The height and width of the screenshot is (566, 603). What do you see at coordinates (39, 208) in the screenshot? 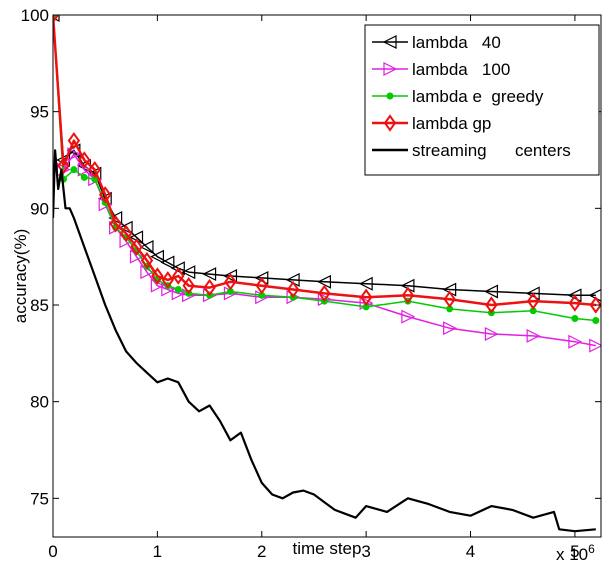
I see `y-tick-label: 90` at bounding box center [39, 208].